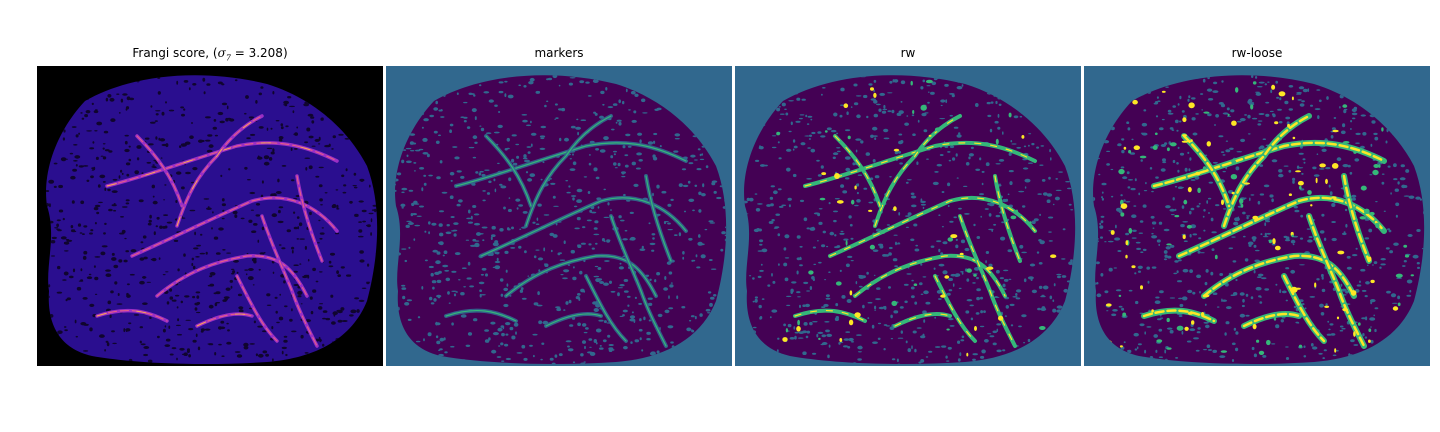 The height and width of the screenshot is (432, 1440). Describe the element at coordinates (908, 53) in the screenshot. I see `rw-title: rw` at that location.